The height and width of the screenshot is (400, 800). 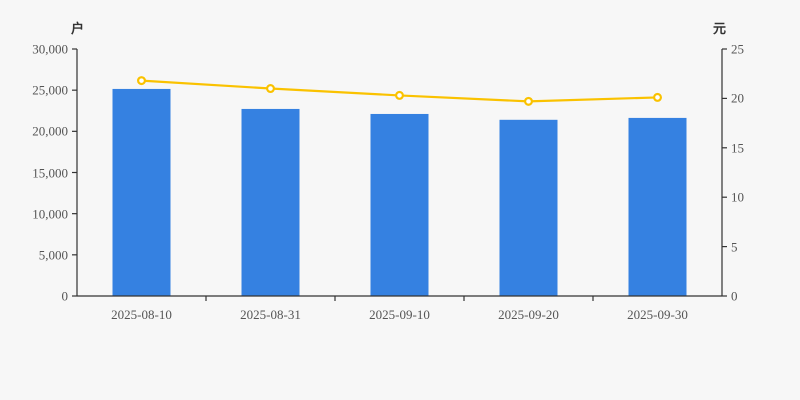 What do you see at coordinates (270, 314) in the screenshot?
I see `x-tick-label: 2025-08-31` at bounding box center [270, 314].